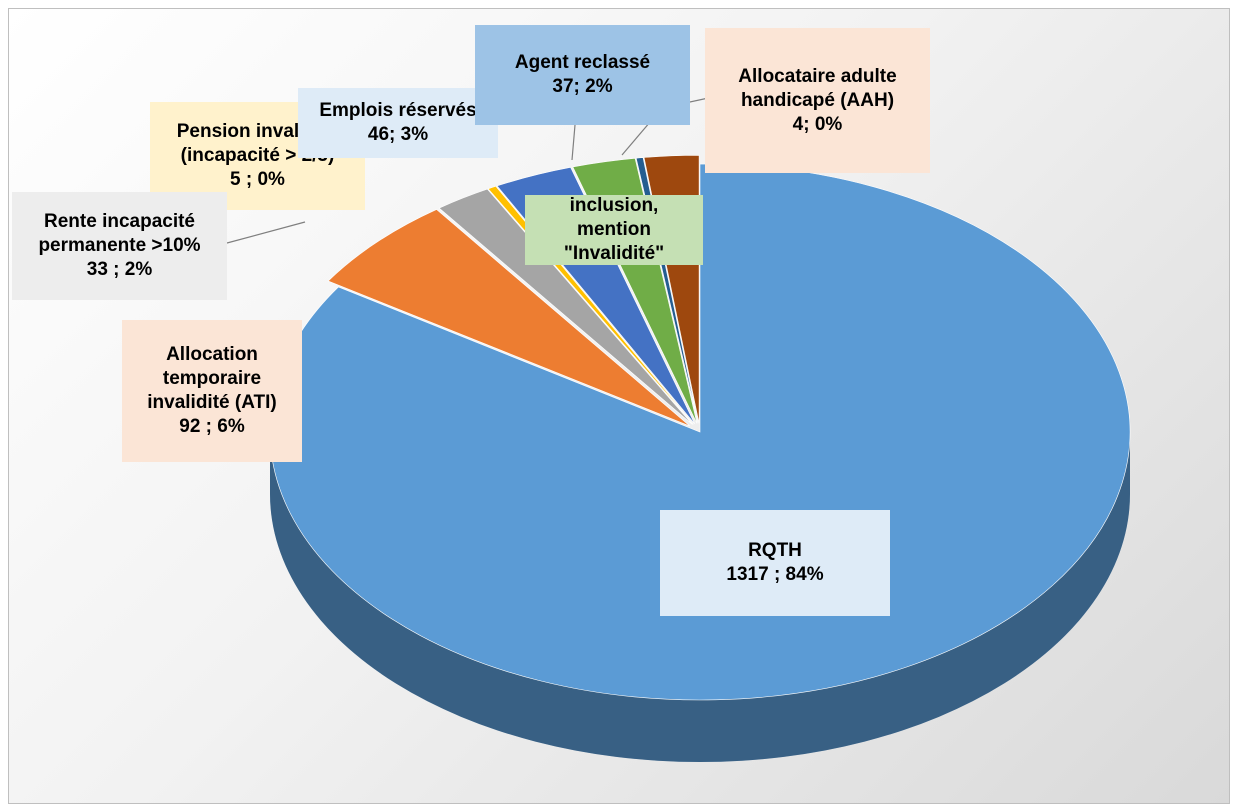 This screenshot has width=1237, height=811. I want to click on label-name: Allocataire adulte handicapé (AAH), so click(817, 88).